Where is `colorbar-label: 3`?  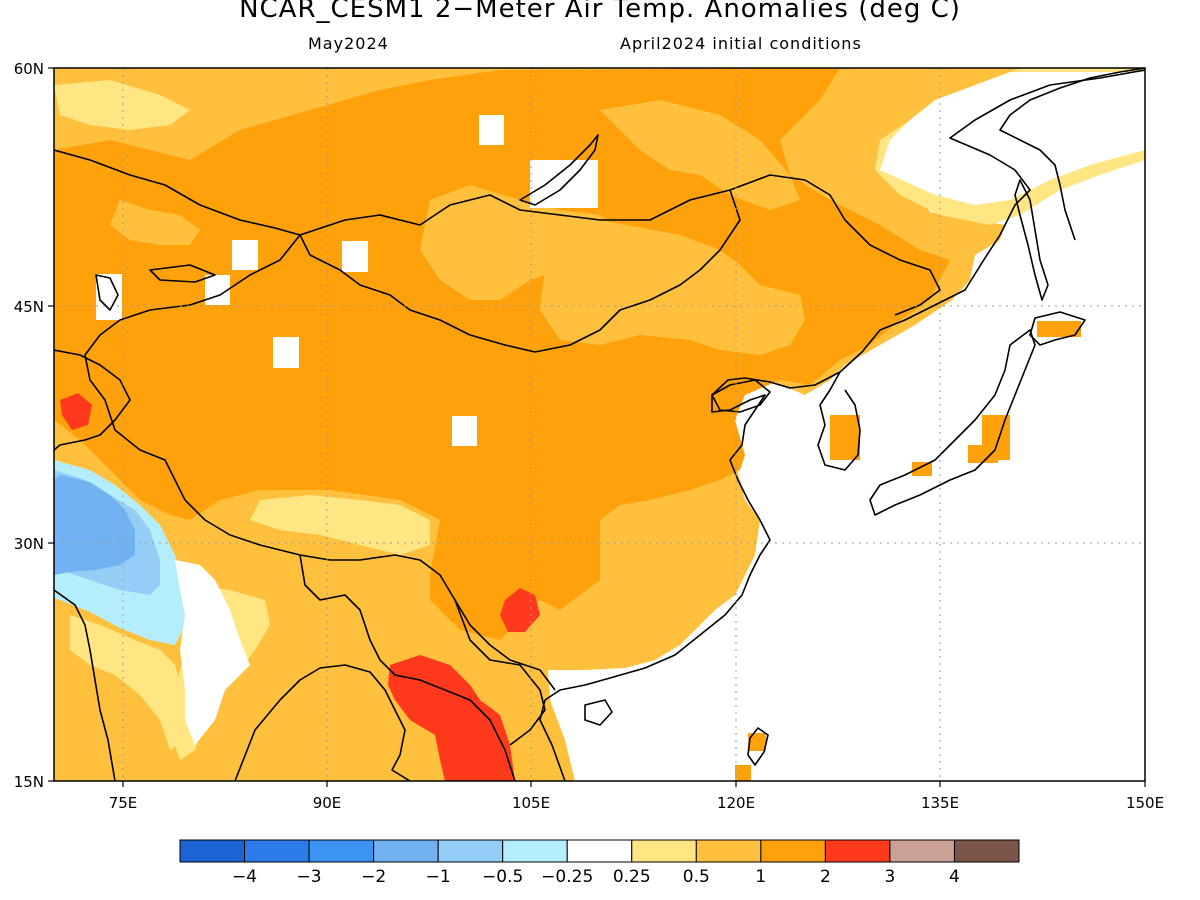
colorbar-label: 3 is located at coordinates (890, 877).